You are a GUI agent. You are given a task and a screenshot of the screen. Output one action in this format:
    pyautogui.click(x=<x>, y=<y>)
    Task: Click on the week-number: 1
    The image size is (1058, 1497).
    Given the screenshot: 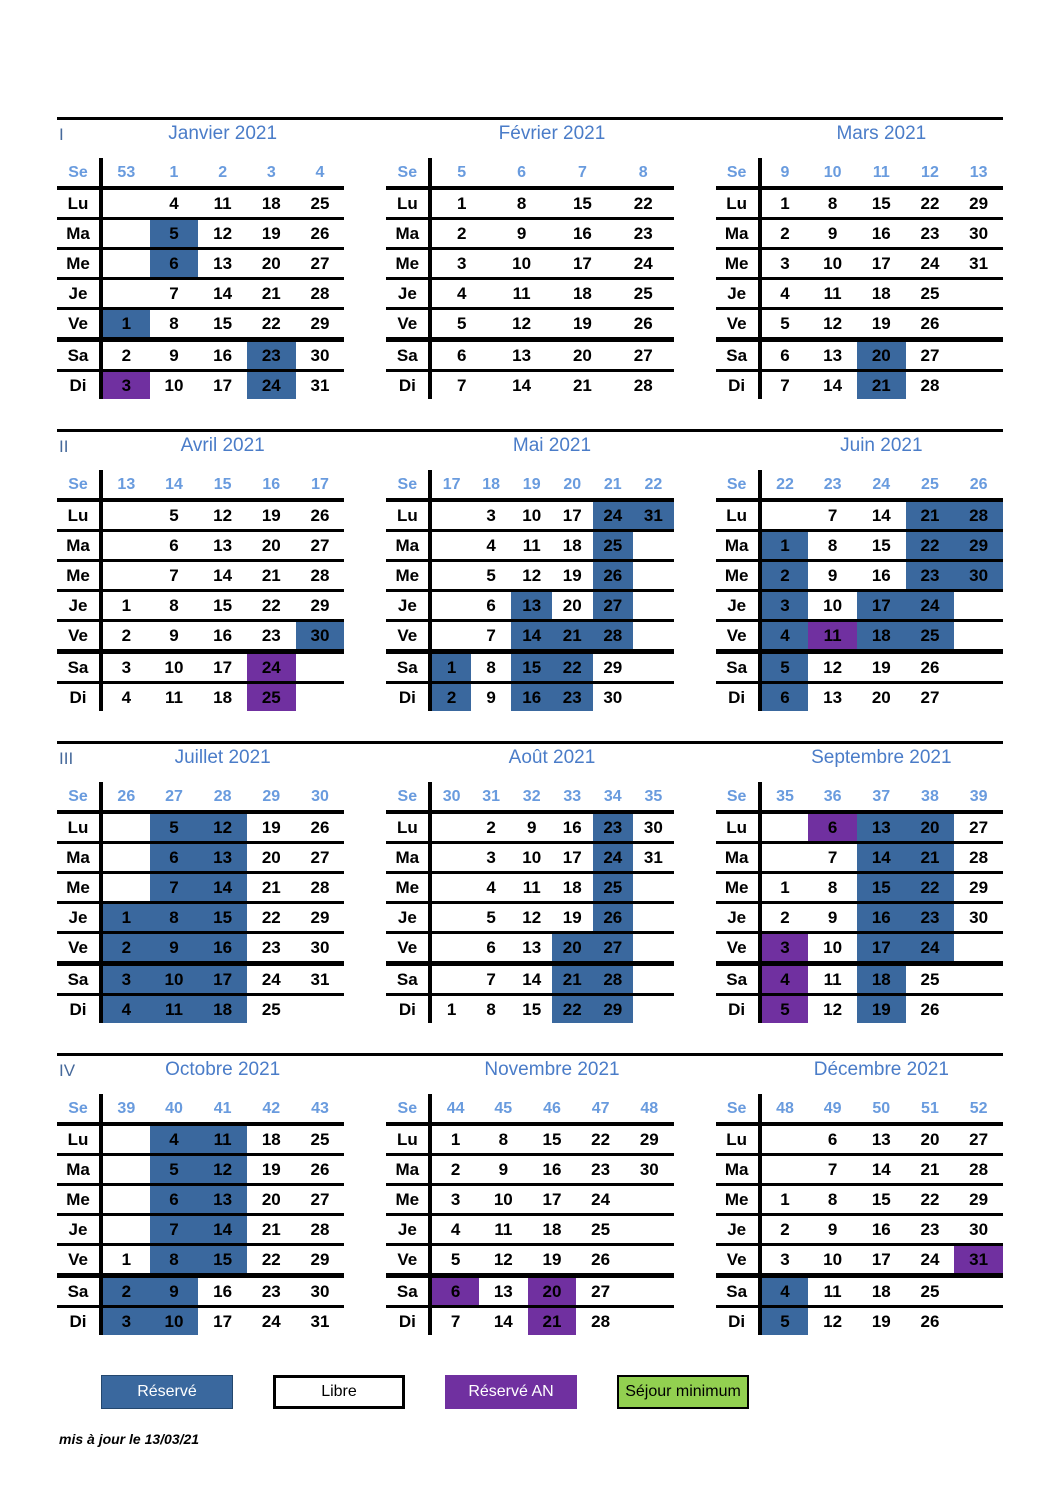 What is the action you would take?
    pyautogui.click(x=174, y=174)
    